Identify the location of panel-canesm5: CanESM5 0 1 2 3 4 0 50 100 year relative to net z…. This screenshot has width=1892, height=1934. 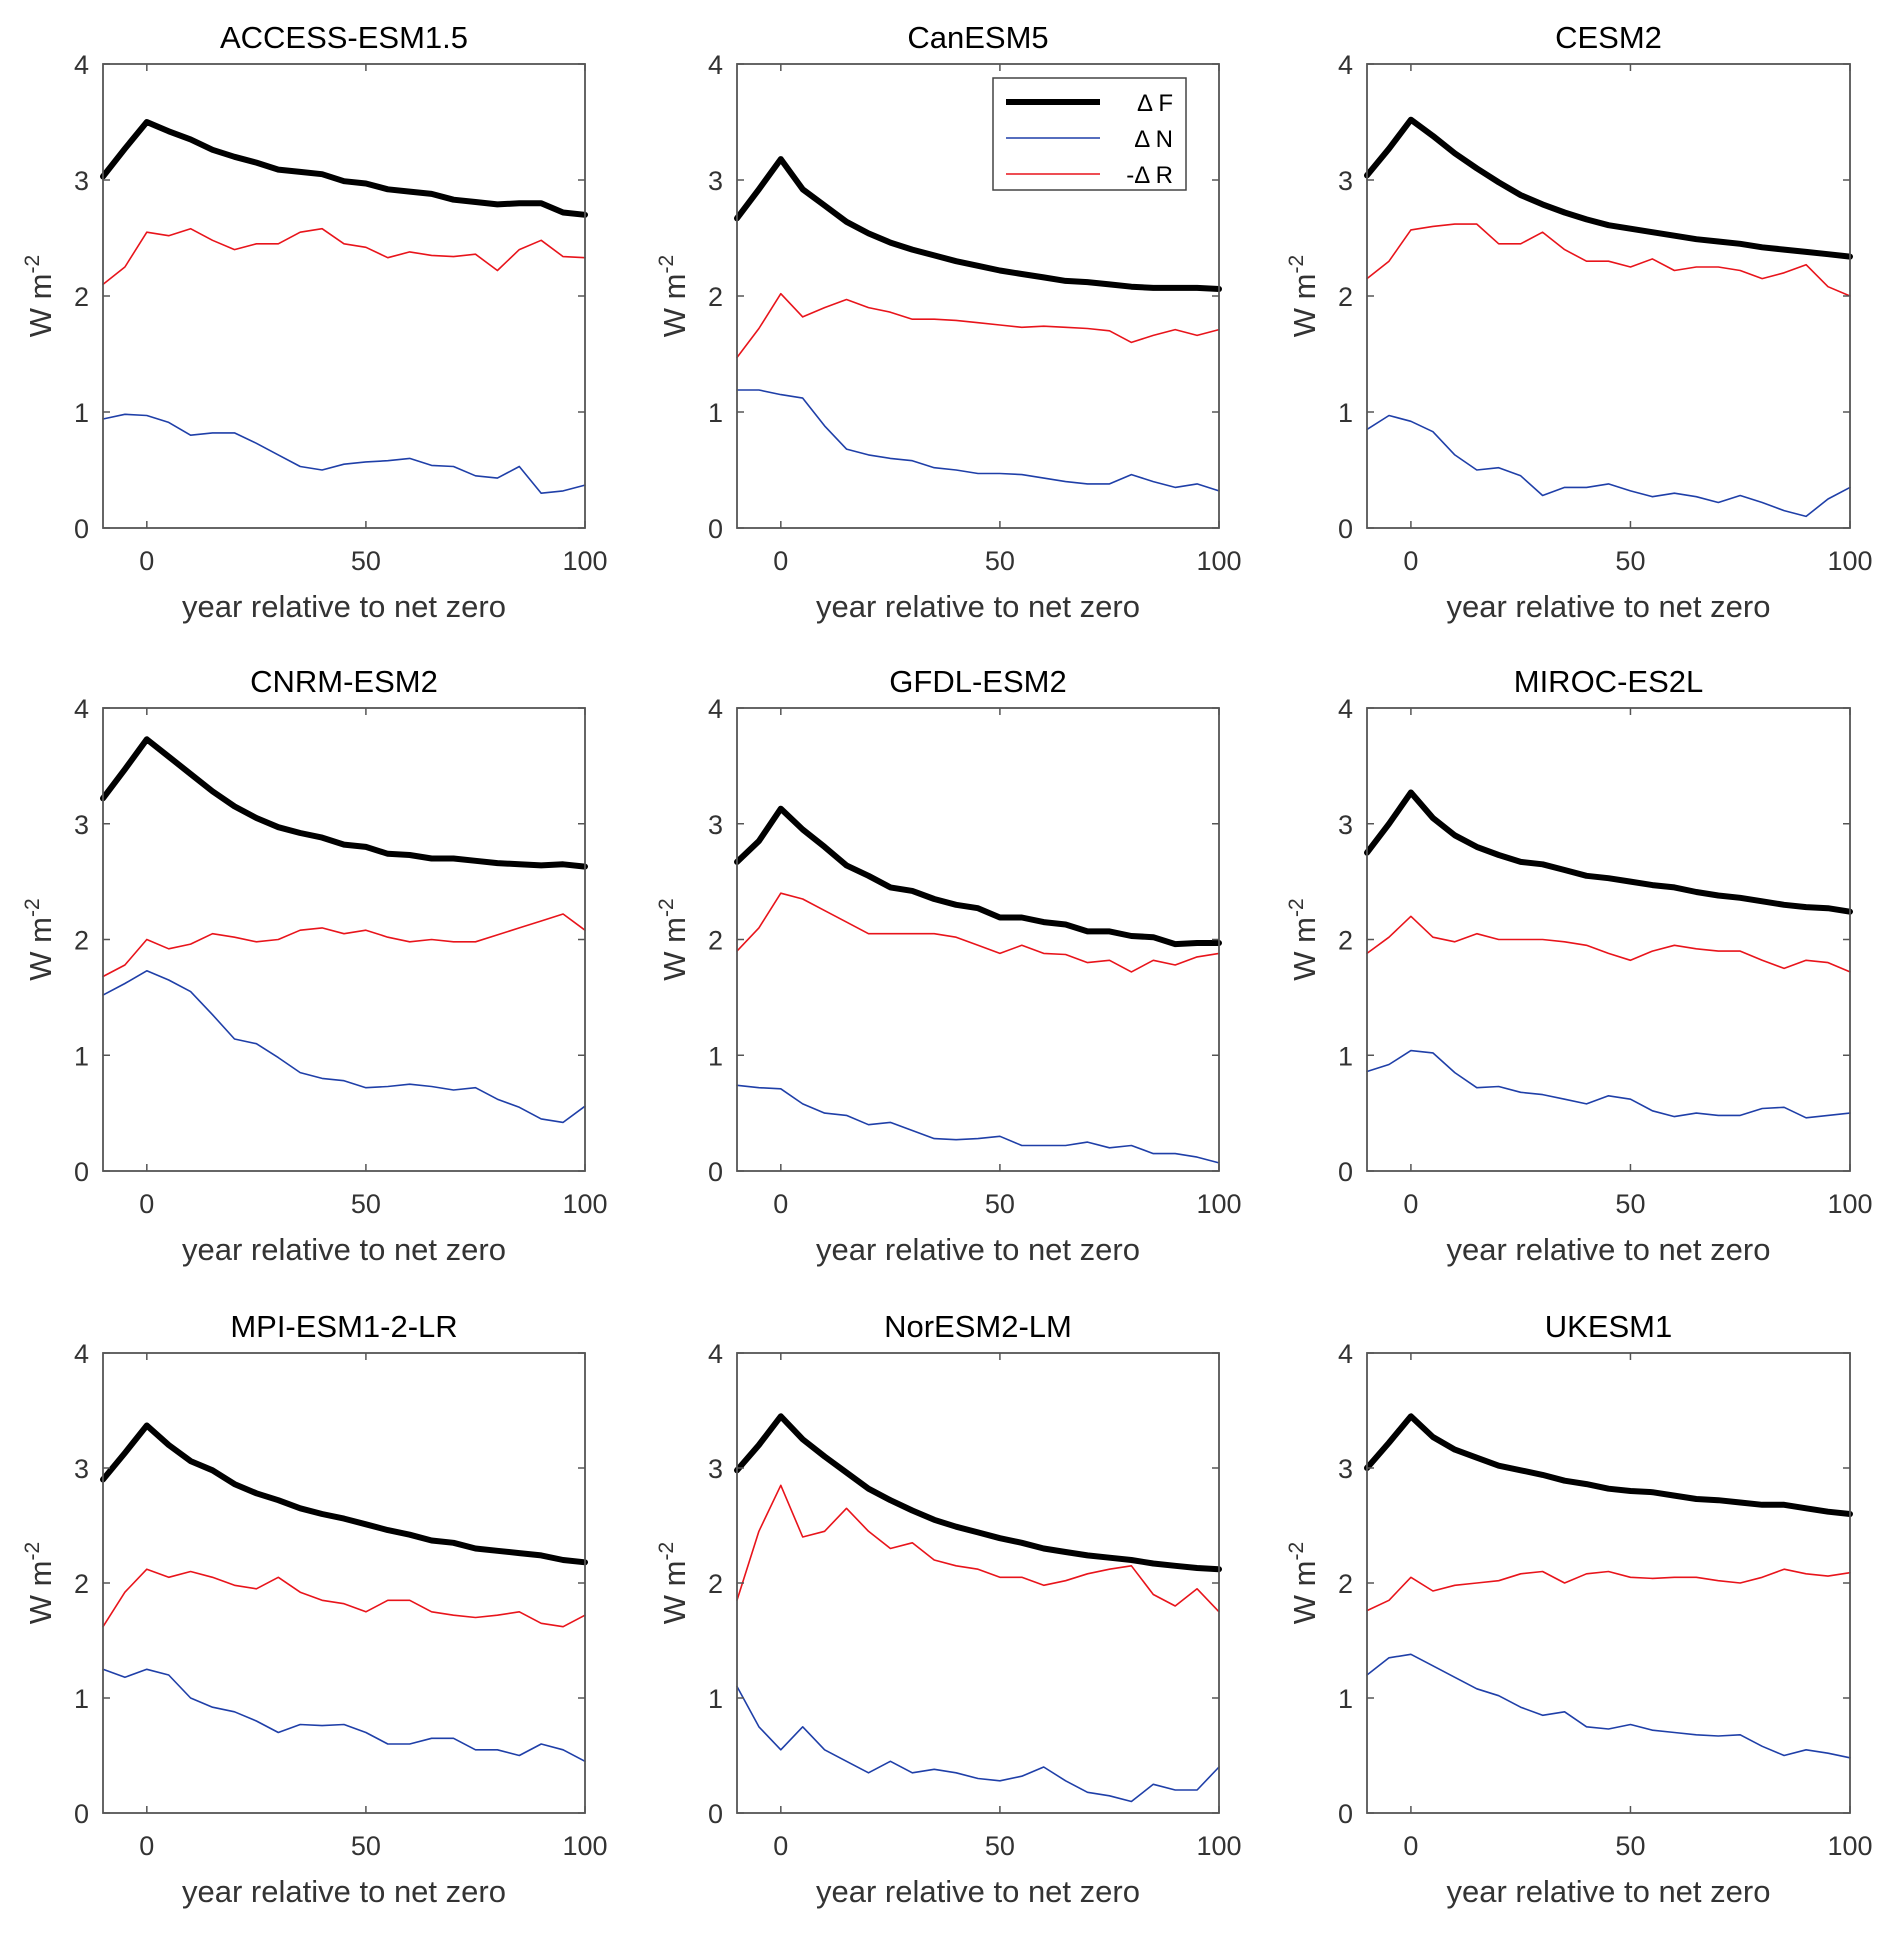
(948, 322).